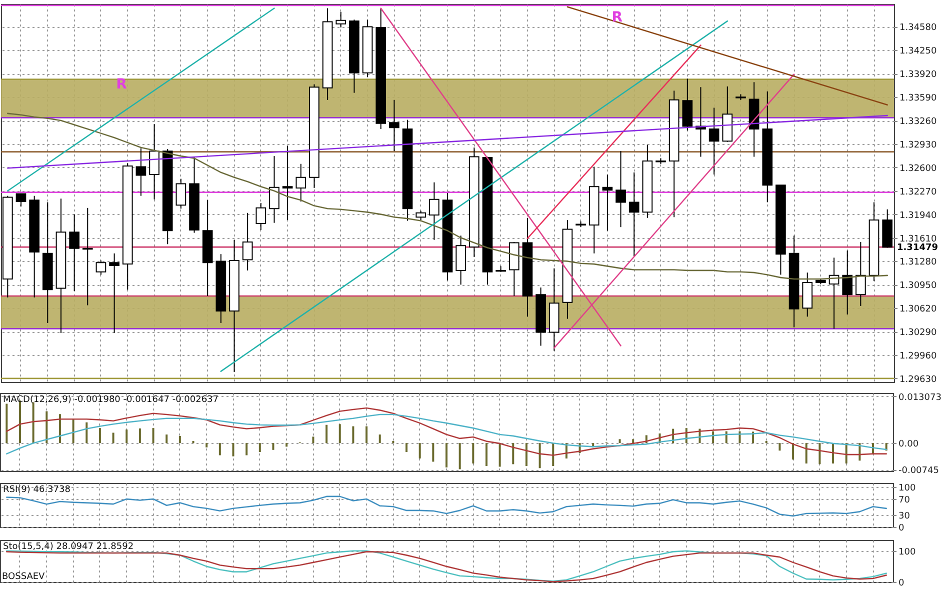  I want to click on y-tick-label: 0.00, so click(908, 445).